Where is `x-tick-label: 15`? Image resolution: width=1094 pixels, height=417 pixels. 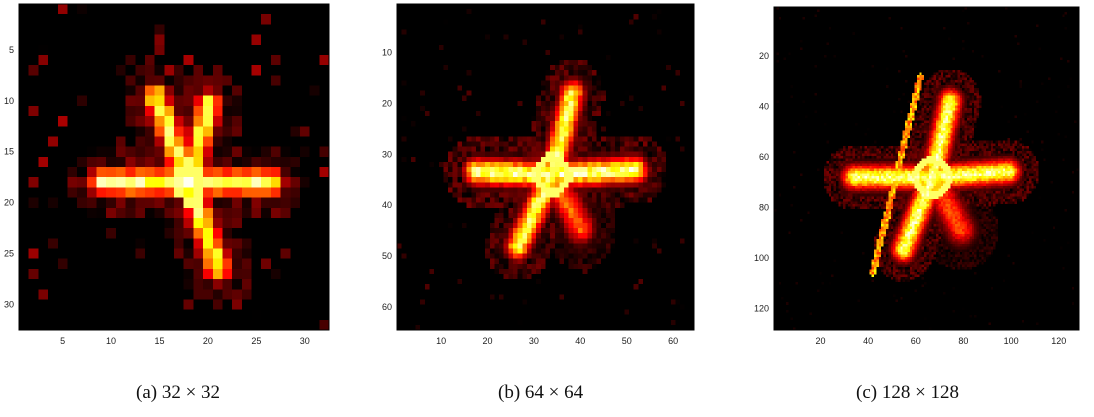
x-tick-label: 15 is located at coordinates (159, 341).